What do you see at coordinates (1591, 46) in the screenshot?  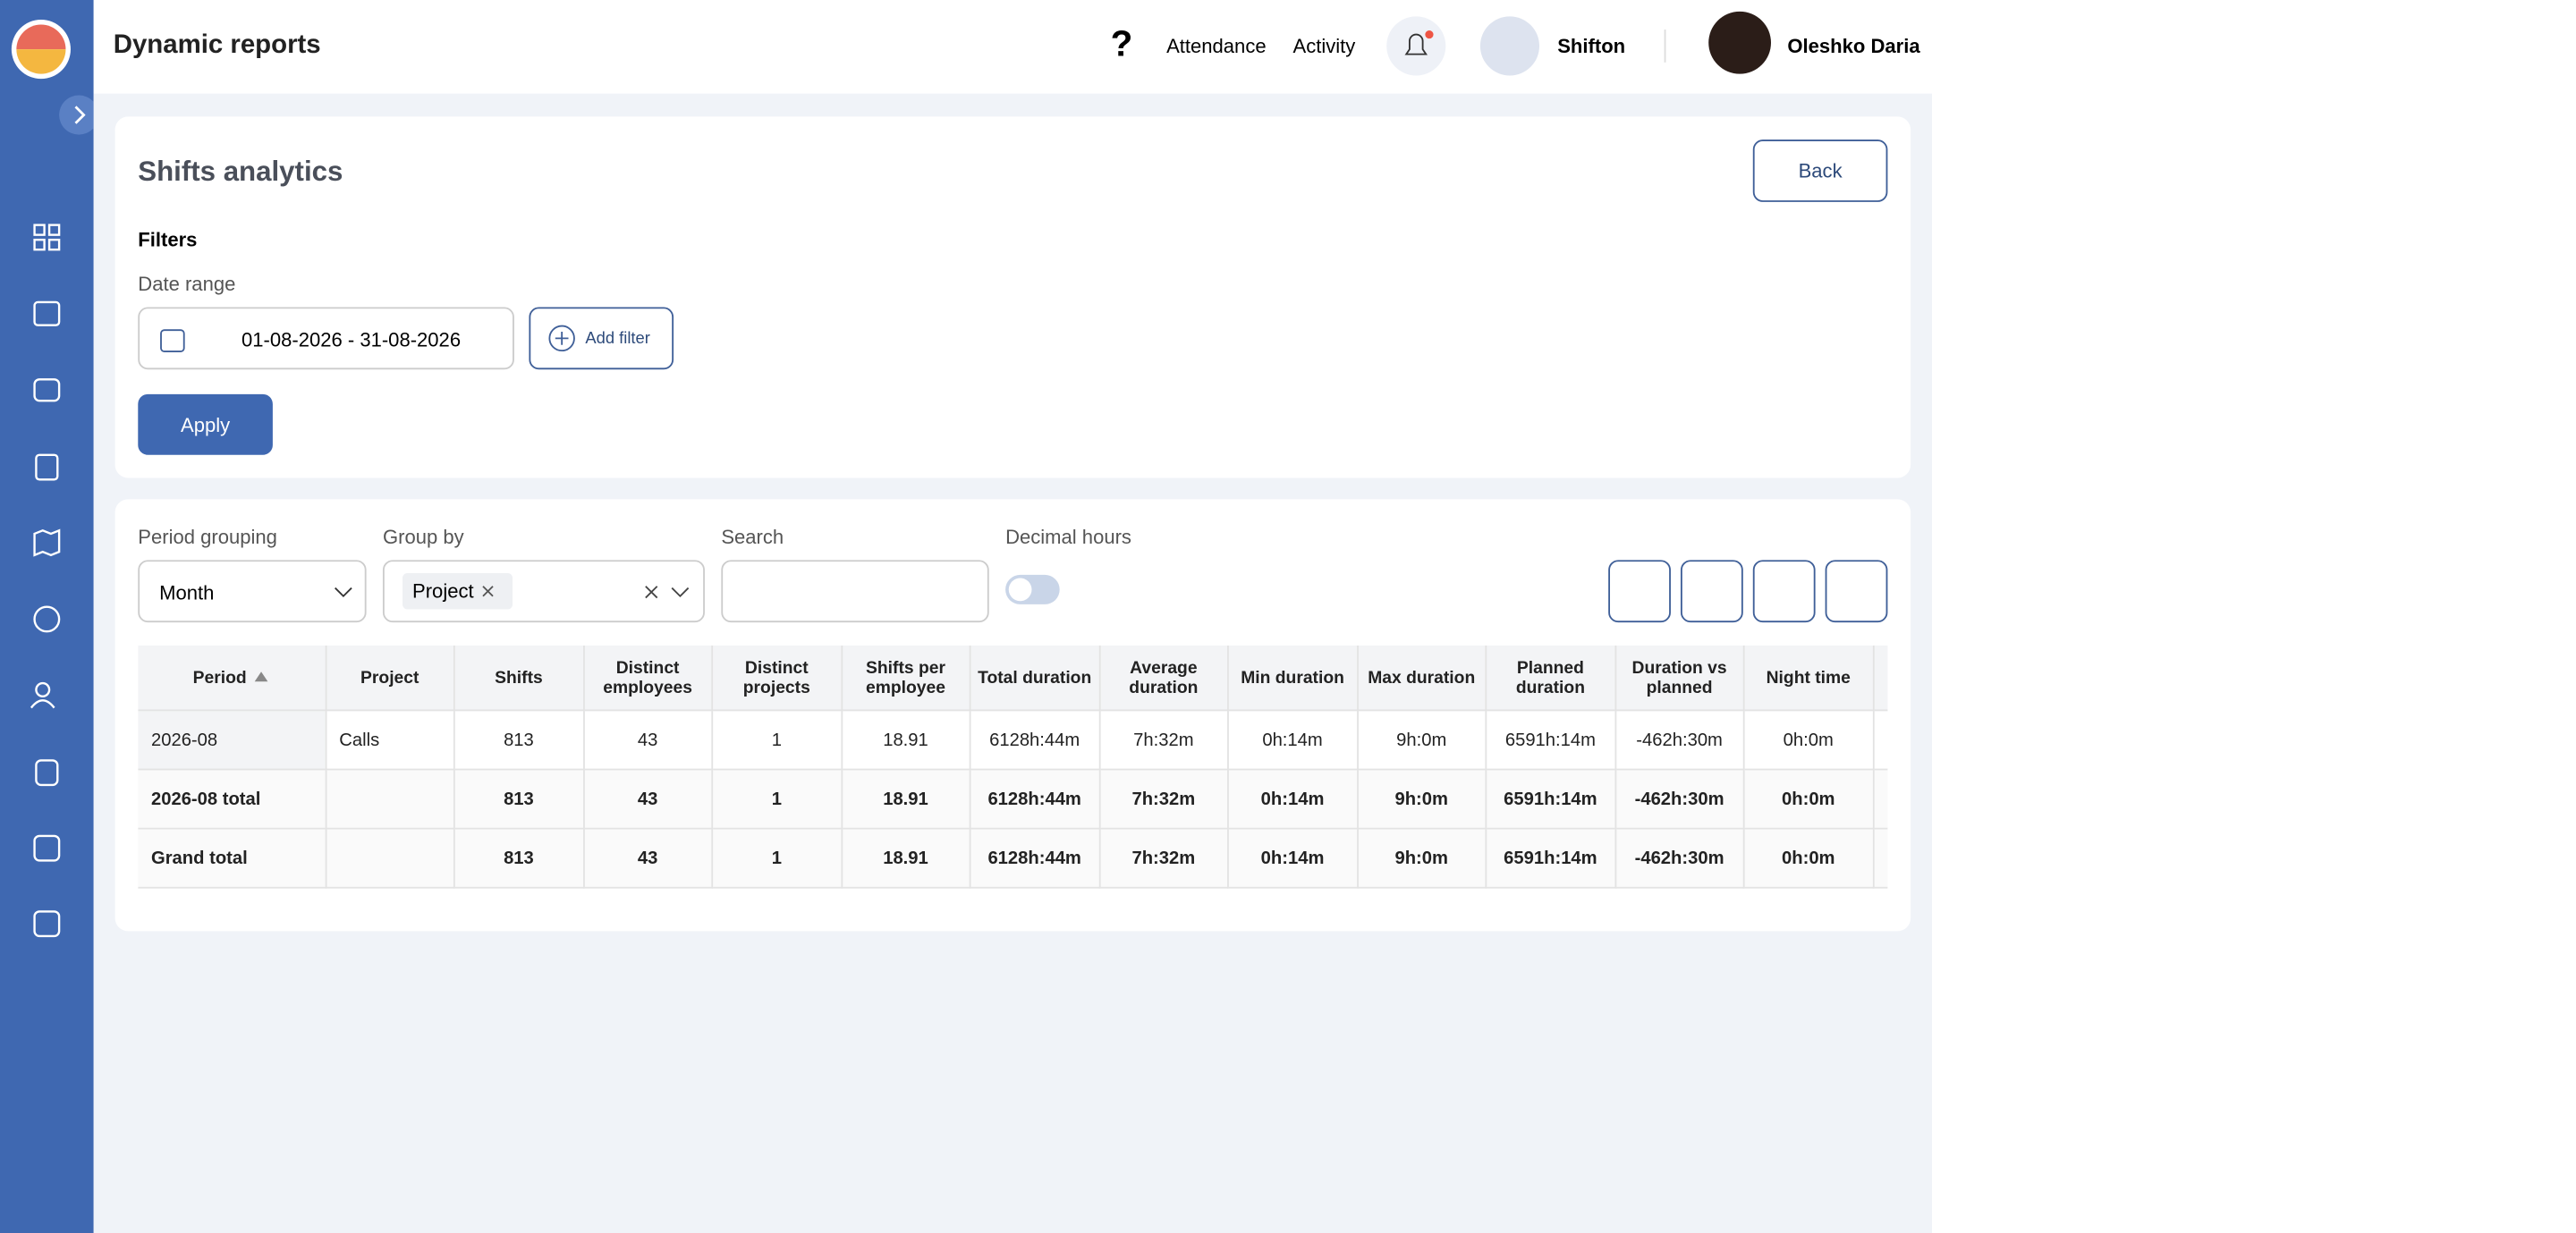 I see `company-name: Shifton` at bounding box center [1591, 46].